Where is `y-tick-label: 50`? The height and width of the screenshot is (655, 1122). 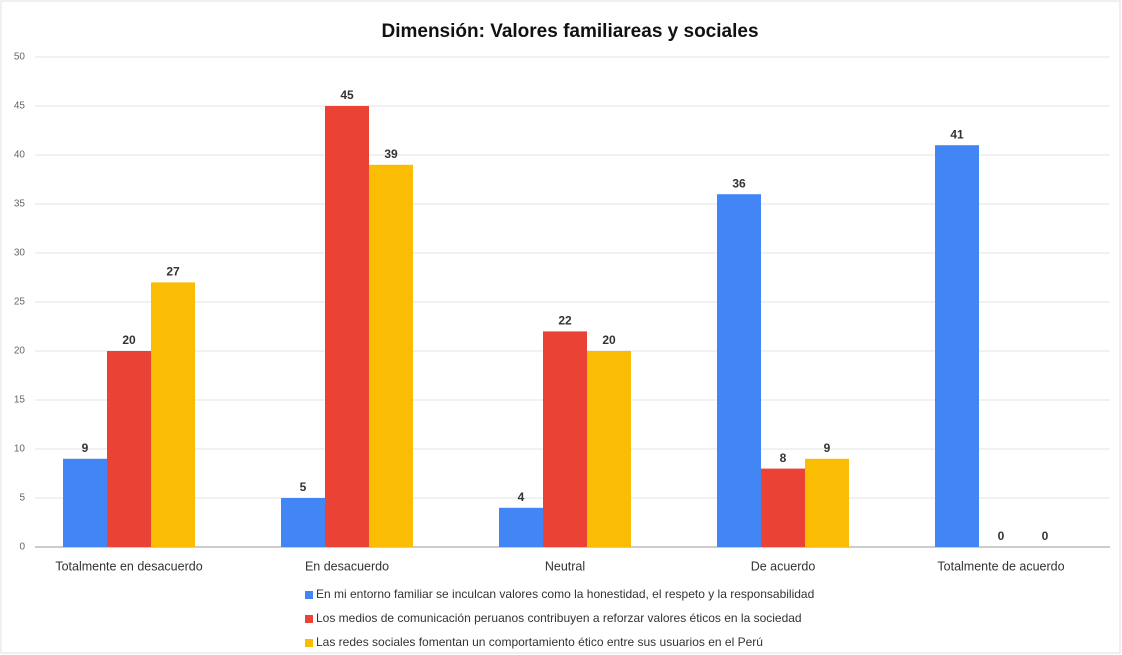
y-tick-label: 50 is located at coordinates (20, 57).